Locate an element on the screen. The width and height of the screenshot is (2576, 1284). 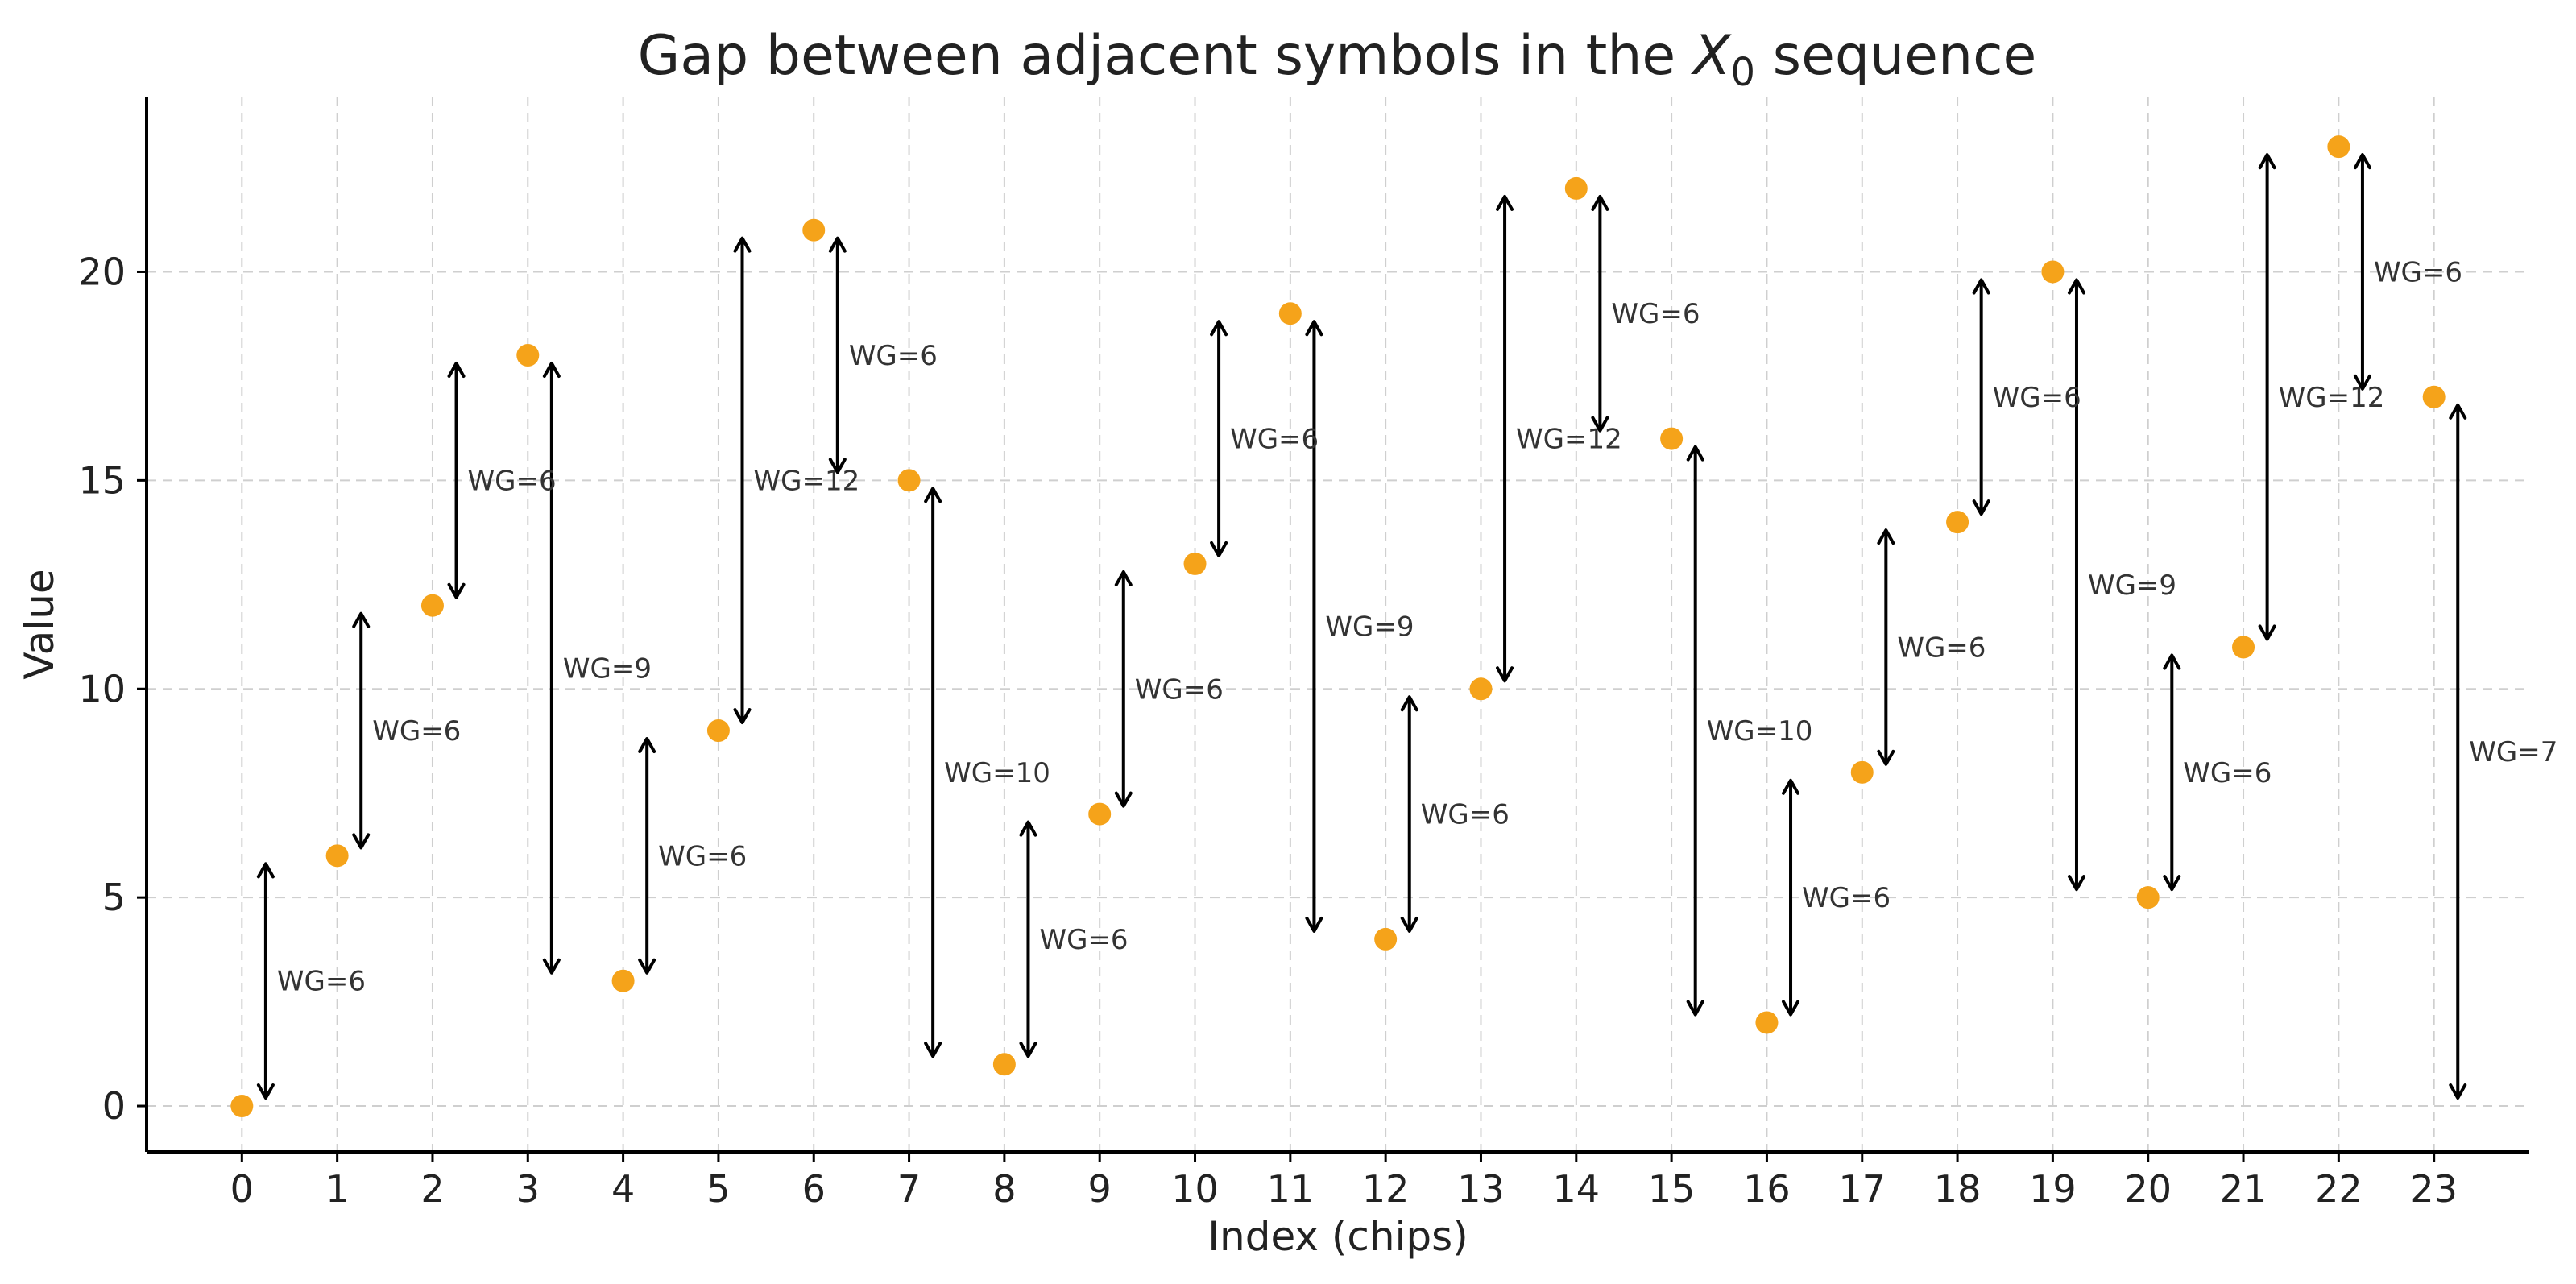
x-tick-label: 3 is located at coordinates (528, 1189).